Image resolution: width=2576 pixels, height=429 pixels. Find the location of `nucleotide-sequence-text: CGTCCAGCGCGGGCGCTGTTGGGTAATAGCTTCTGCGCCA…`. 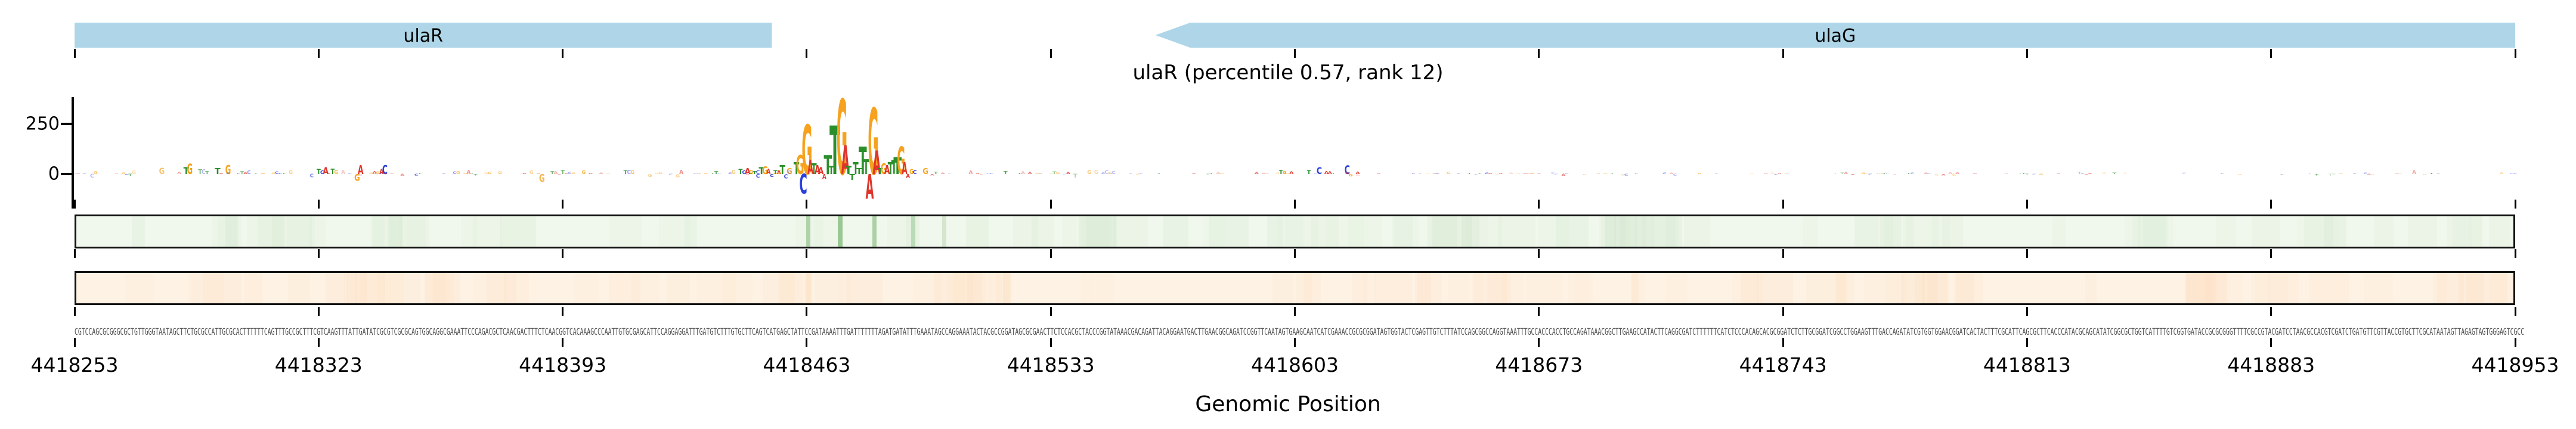

nucleotide-sequence-text: CGTCCAGCGCGGGCGCTGTTGGGTAATAGCTTCTGCGCCA… is located at coordinates (1300, 332).